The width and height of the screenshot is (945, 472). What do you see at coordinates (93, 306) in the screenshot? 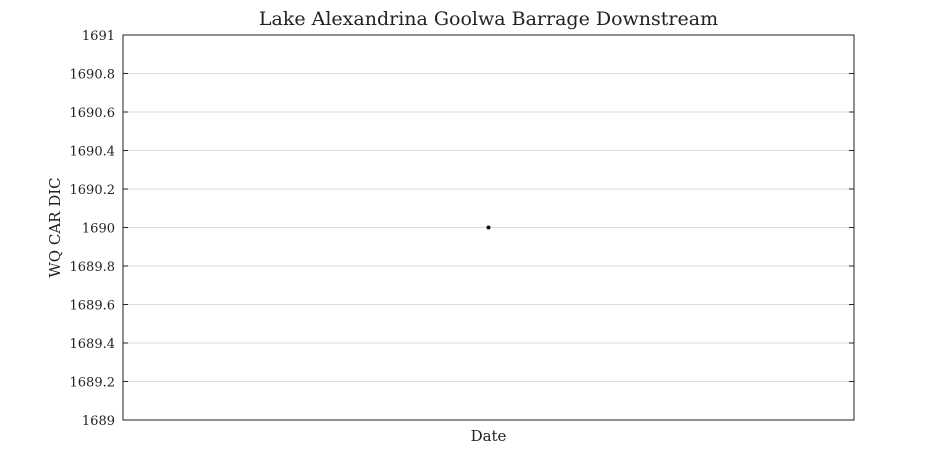
I see `y-tick-label: 1689.6` at bounding box center [93, 306].